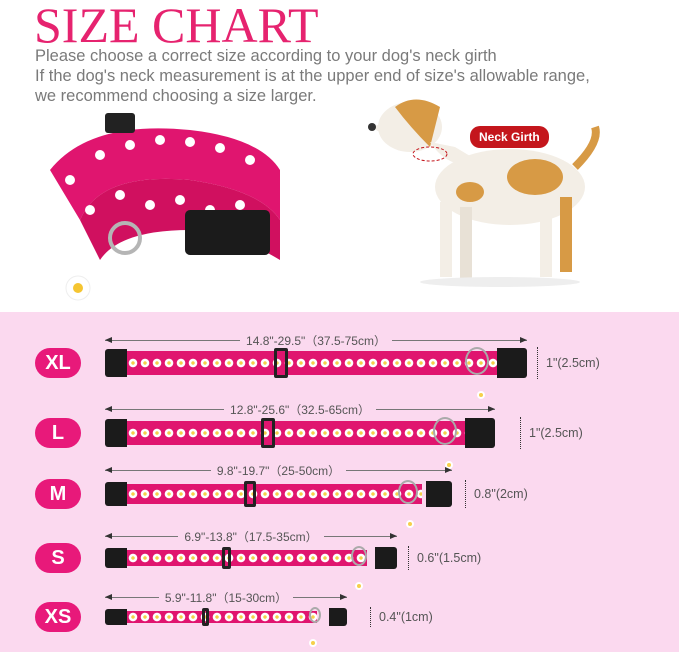  I want to click on width-label: 0.6"(1.5cm), so click(449, 558).